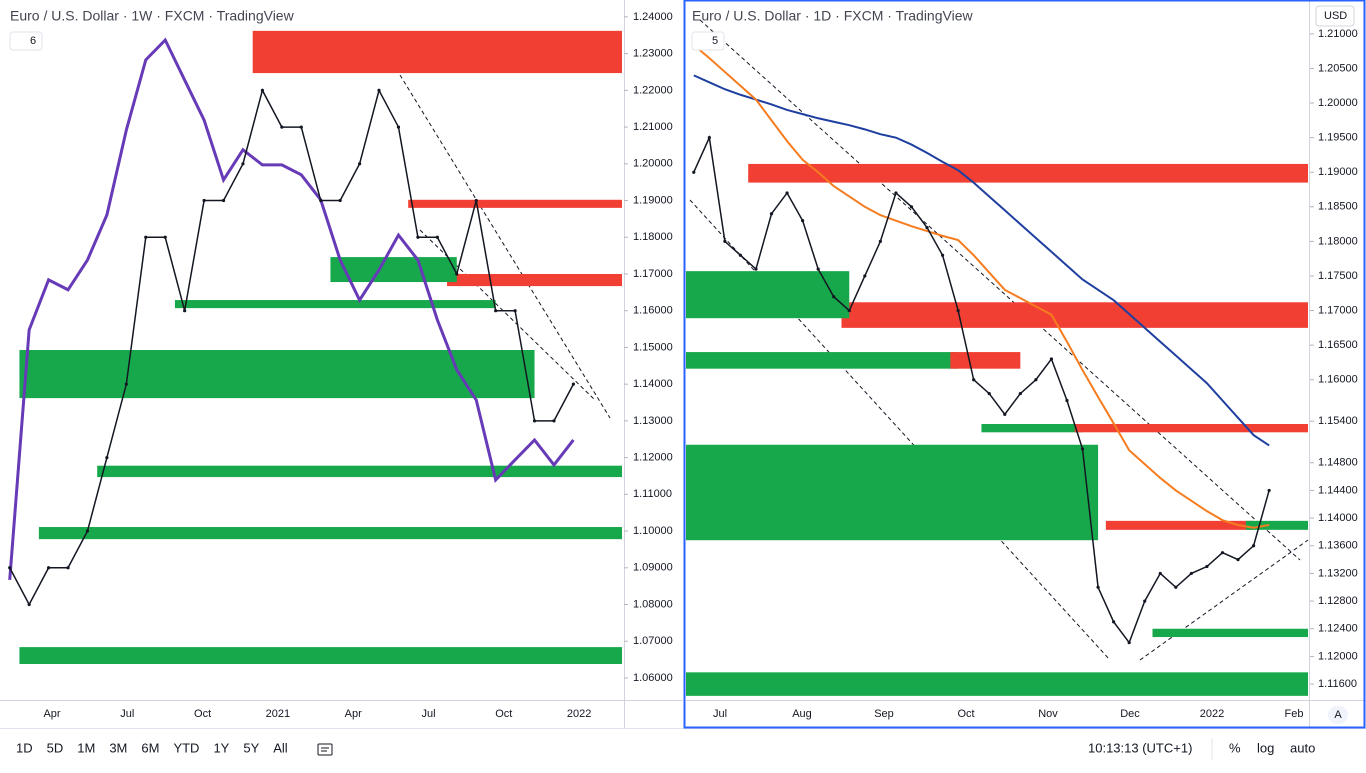 The width and height of the screenshot is (1366, 773). Describe the element at coordinates (1338, 629) in the screenshot. I see `y-tick-label: 1.12400` at that location.